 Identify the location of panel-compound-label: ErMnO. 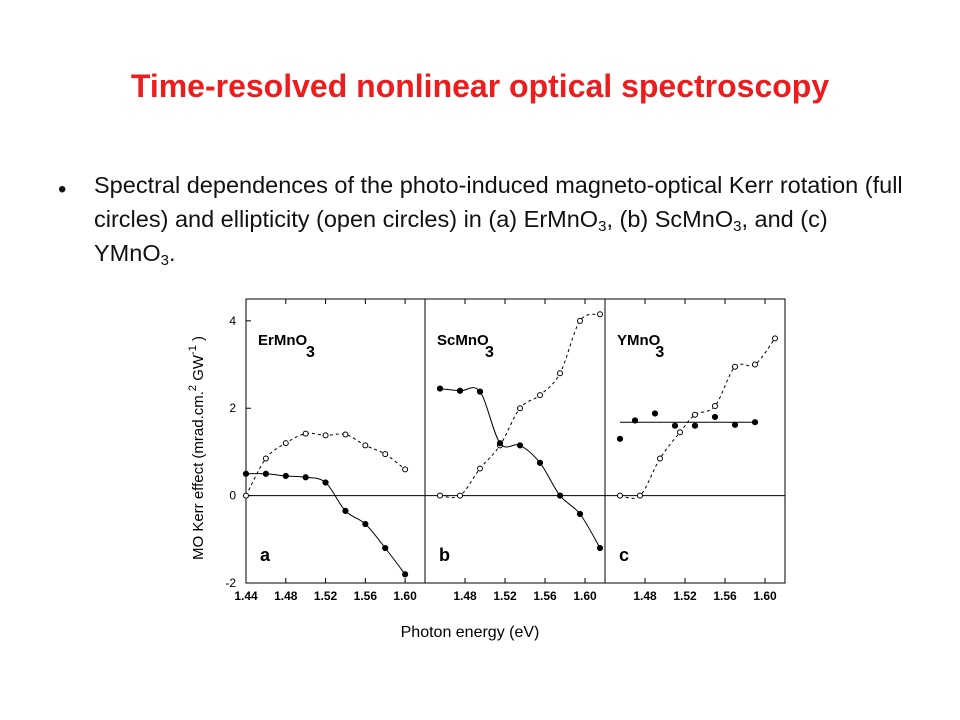
(283, 340).